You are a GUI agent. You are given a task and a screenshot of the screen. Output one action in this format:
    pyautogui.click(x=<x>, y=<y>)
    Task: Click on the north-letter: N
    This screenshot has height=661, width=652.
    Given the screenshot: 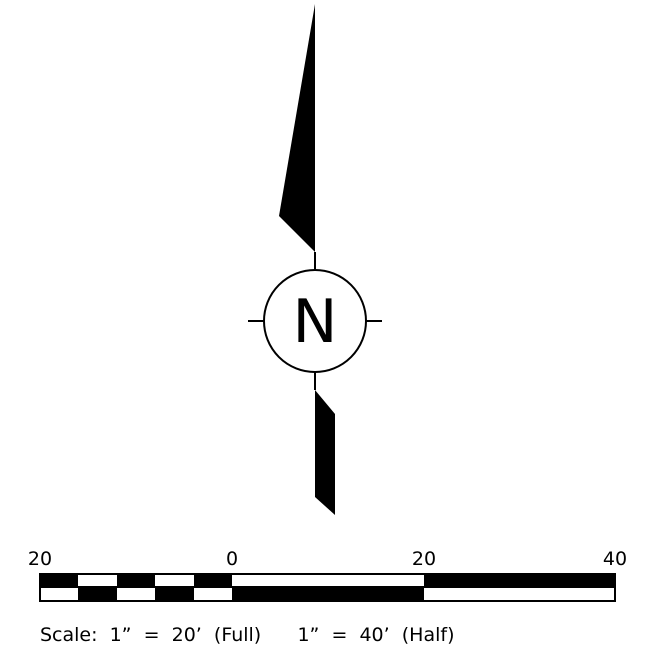 What is the action you would take?
    pyautogui.click(x=315, y=322)
    